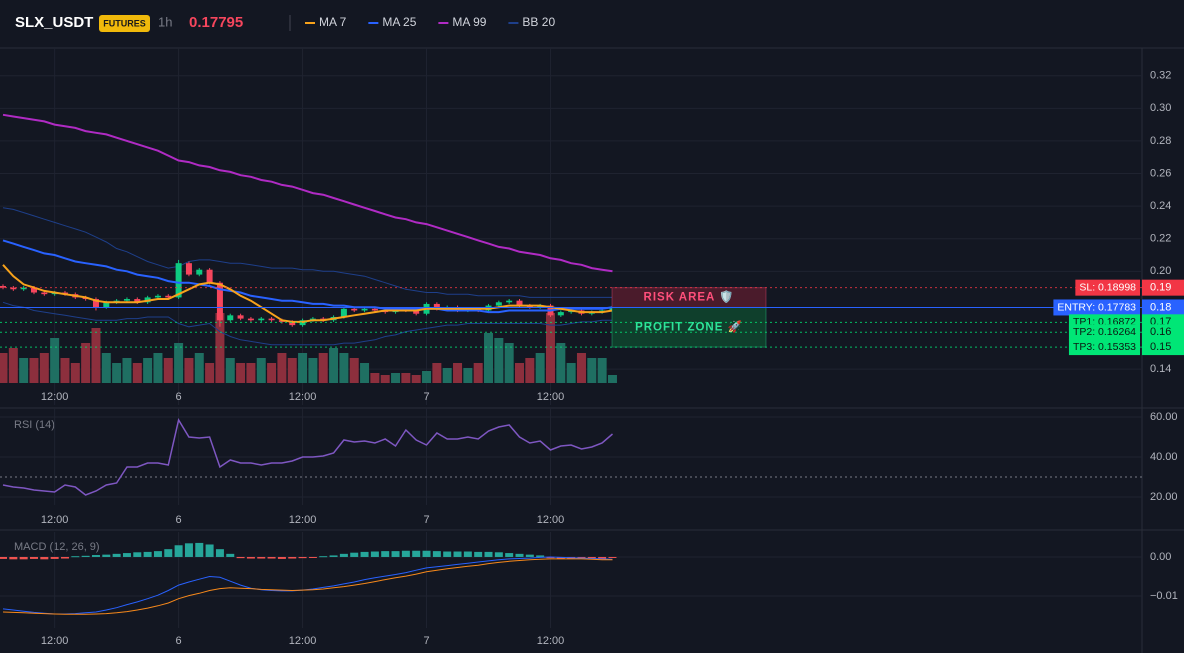  Describe the element at coordinates (1096, 307) in the screenshot. I see `level-label: ENTRY: 0.17783` at that location.